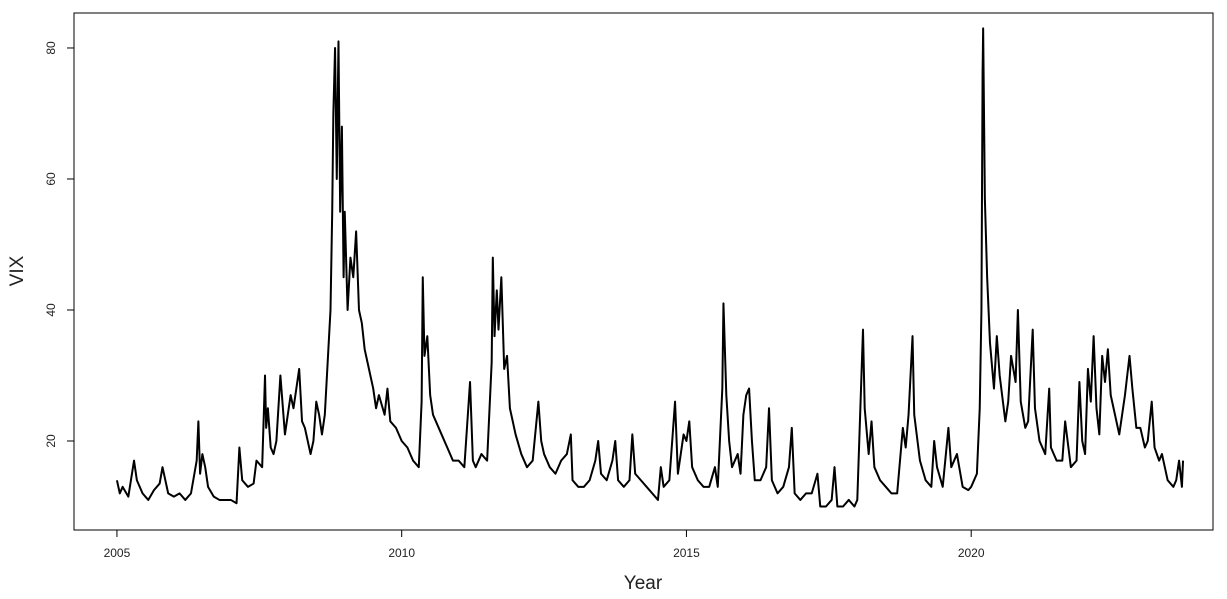  What do you see at coordinates (51, 48) in the screenshot?
I see `y-tick-label: 80` at bounding box center [51, 48].